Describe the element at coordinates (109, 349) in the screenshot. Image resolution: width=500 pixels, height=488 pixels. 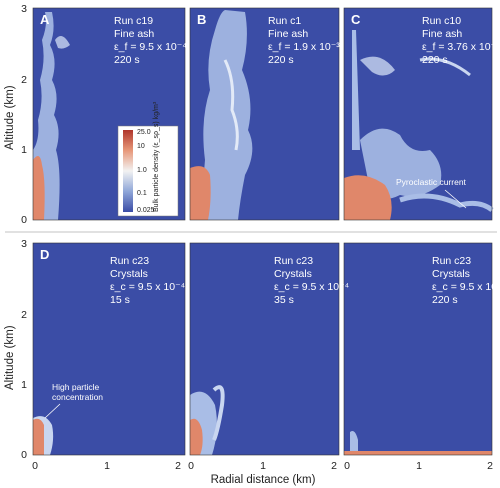
I see `panel-d-field` at that location.